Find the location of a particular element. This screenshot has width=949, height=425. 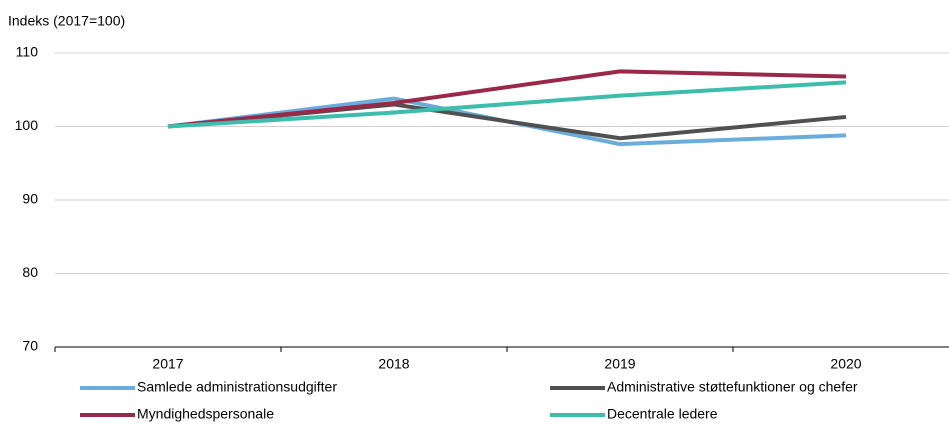

legend-label: Samlede administrationsudgifter is located at coordinates (237, 387).